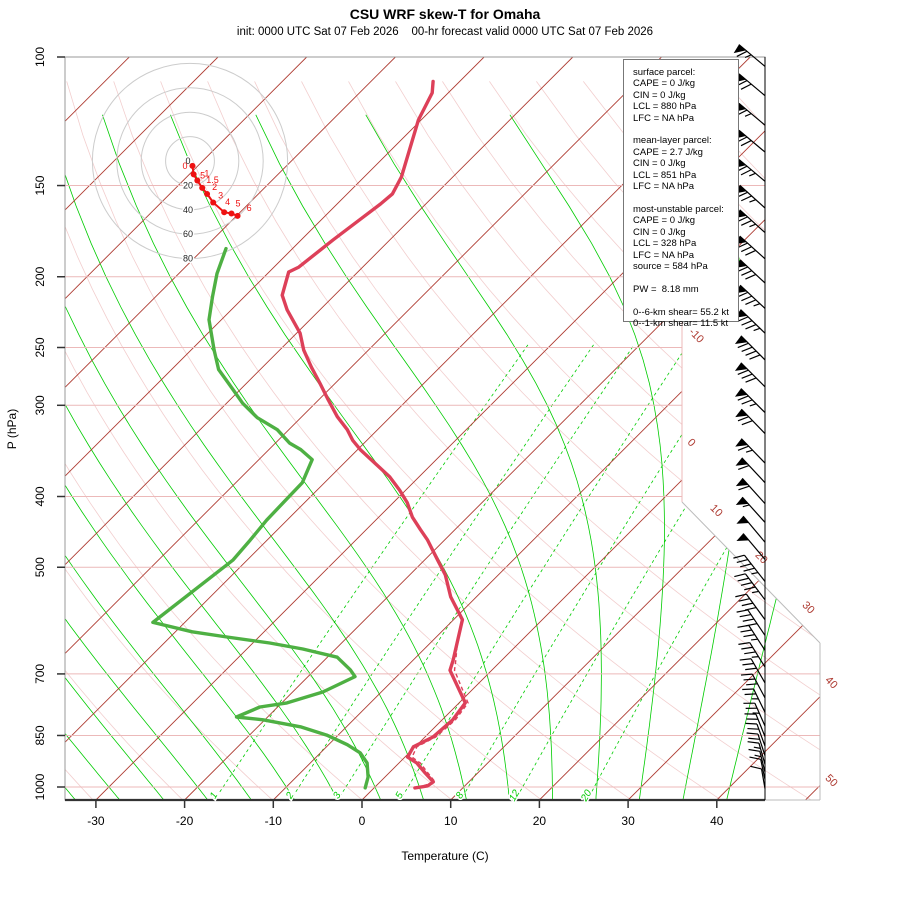  I want to click on isotherm-edge-label: 40, so click(831, 682).